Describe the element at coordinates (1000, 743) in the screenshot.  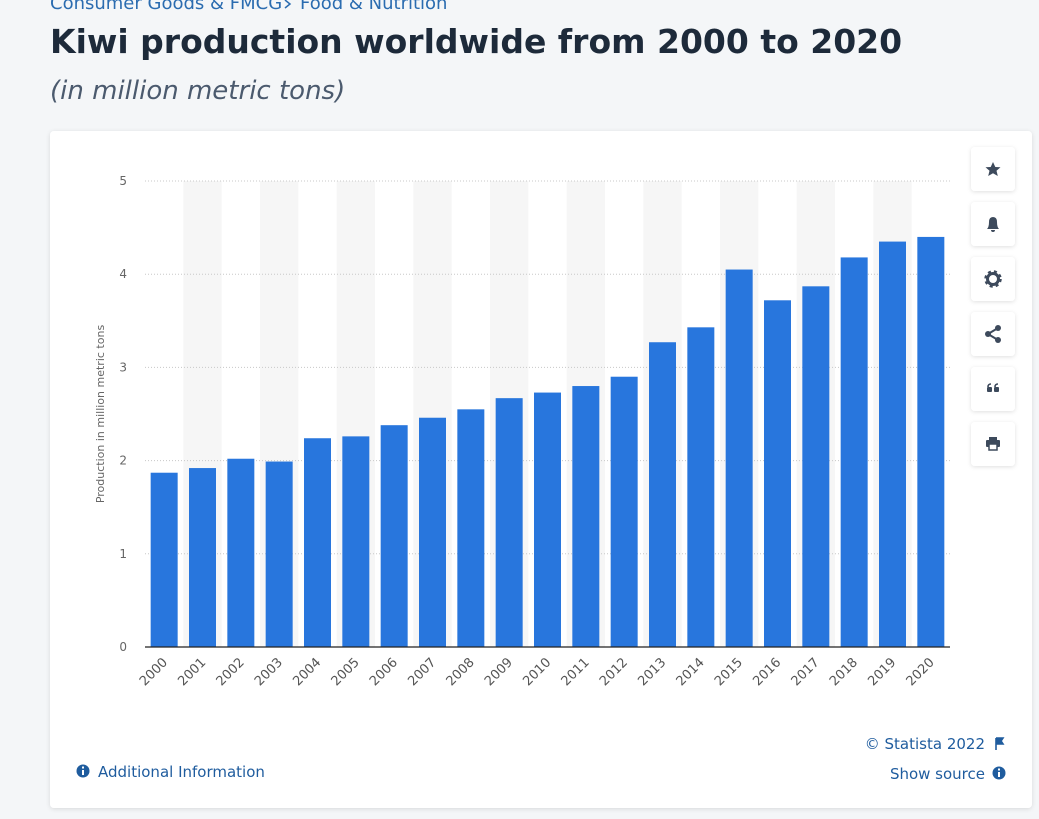
I see `flag-icon` at that location.